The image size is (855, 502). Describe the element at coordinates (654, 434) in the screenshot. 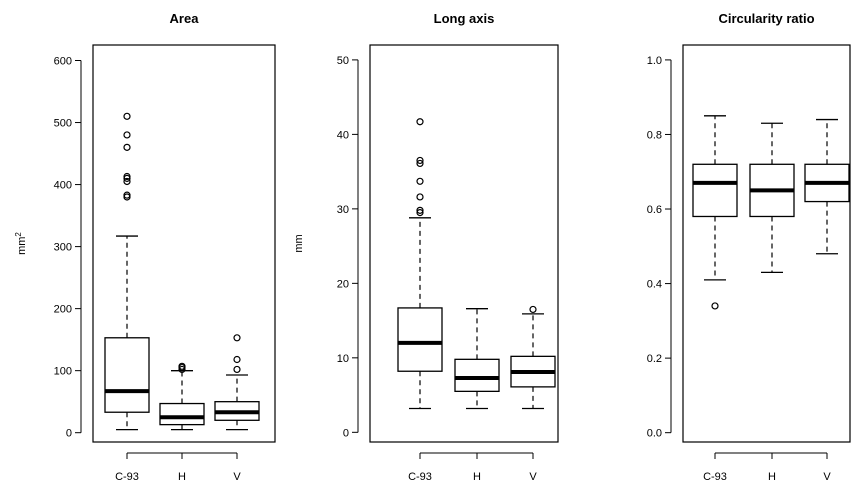

I see `y-tick-label: 0.0` at that location.